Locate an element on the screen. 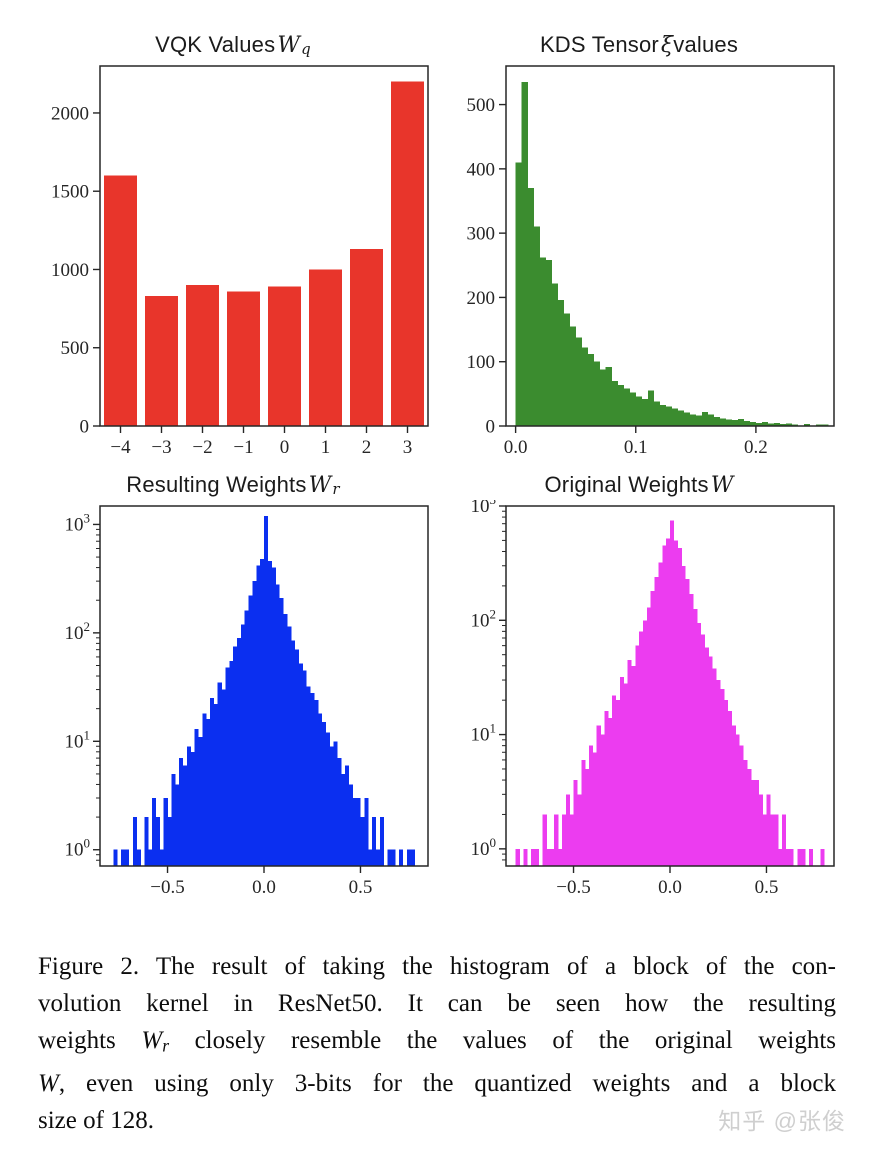  y-tick-label: 2000 is located at coordinates (70, 113).